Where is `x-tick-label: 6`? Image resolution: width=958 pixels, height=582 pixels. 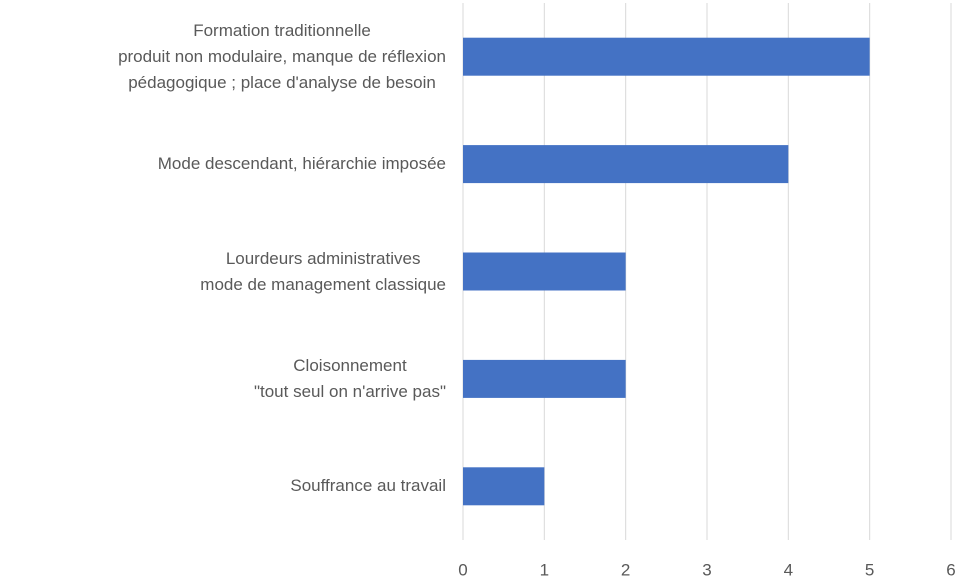
x-tick-label: 6 is located at coordinates (950, 569).